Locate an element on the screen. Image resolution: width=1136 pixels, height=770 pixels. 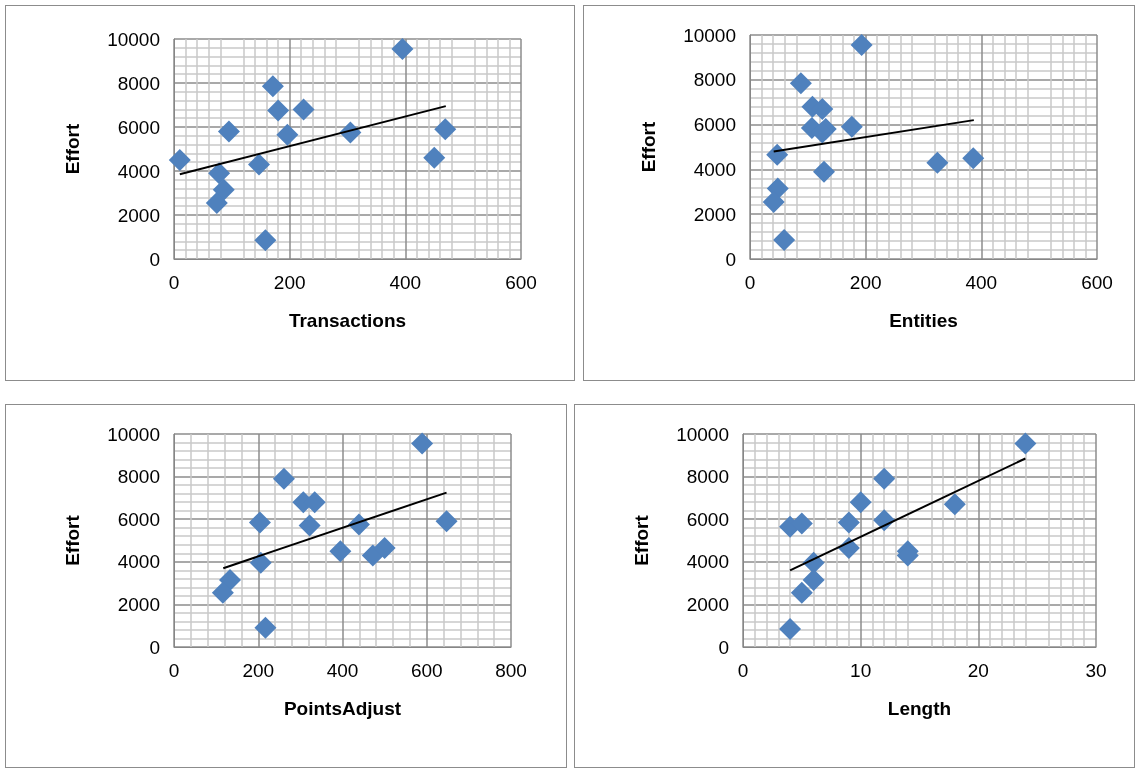
x-tick-label: 20 is located at coordinates (978, 670).